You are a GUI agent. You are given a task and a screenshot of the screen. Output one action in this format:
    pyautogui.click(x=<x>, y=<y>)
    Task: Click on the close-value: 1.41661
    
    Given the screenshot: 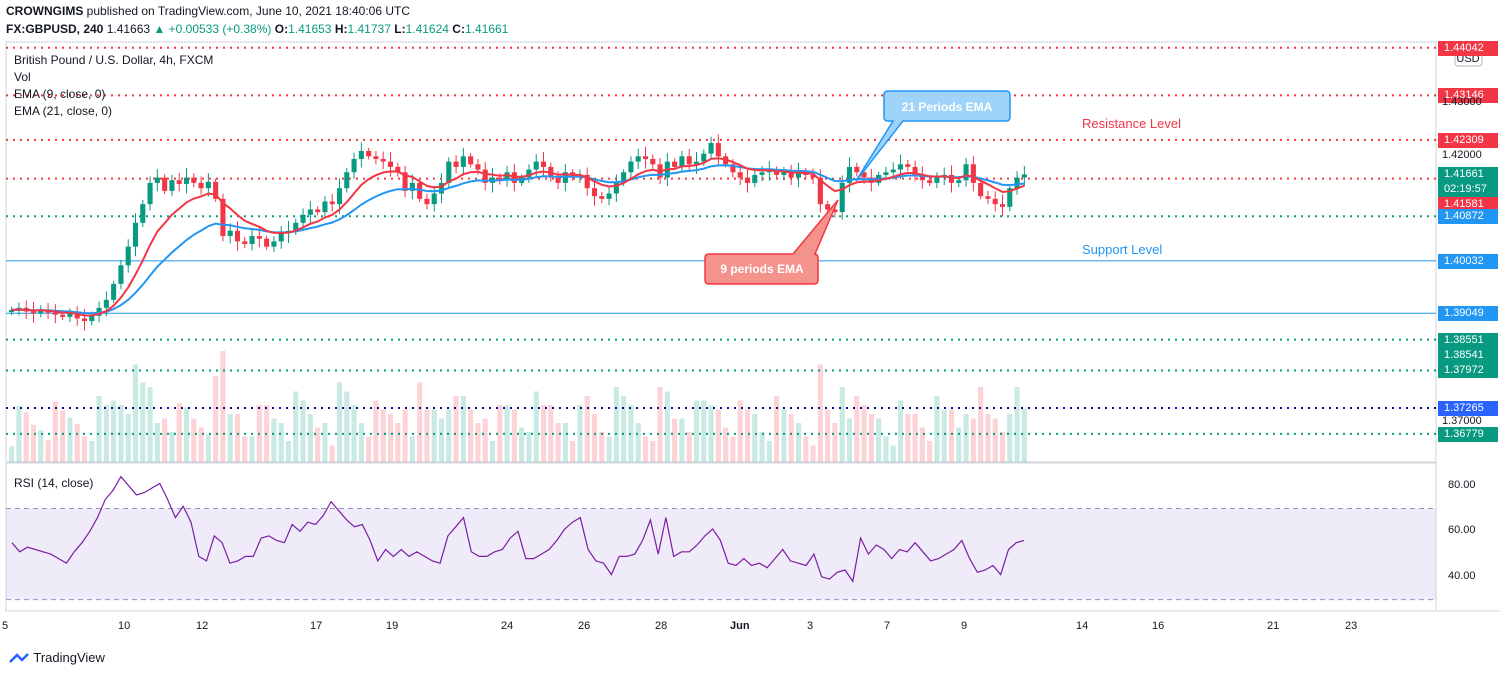 What is the action you would take?
    pyautogui.click(x=486, y=29)
    